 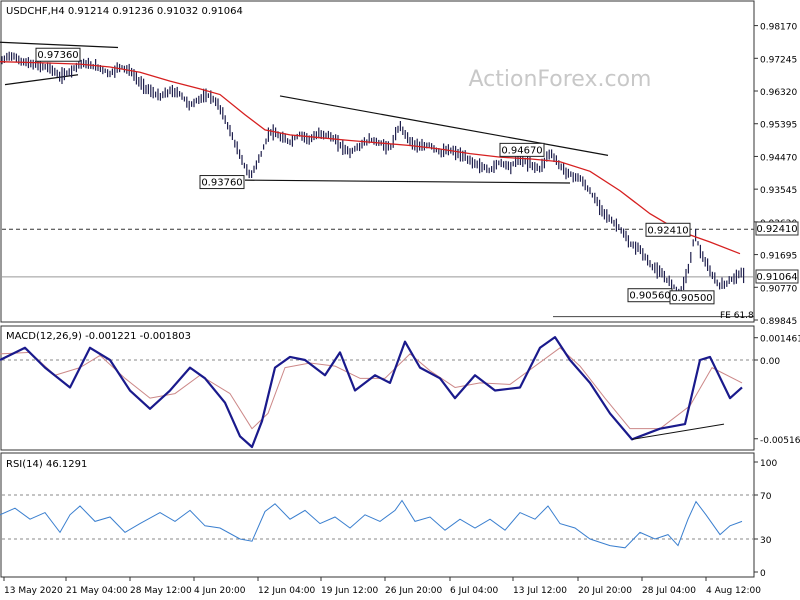 I want to click on time-tick-label: 28 Jul 04:00, so click(x=669, y=591).